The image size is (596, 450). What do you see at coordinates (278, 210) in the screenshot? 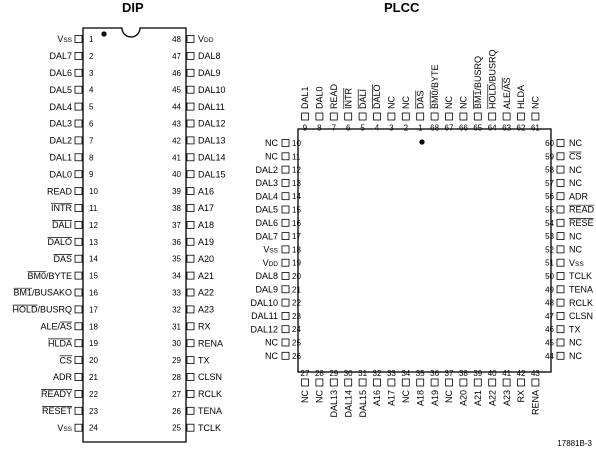
I see `plcc-pin-15: DAL5 15` at bounding box center [278, 210].